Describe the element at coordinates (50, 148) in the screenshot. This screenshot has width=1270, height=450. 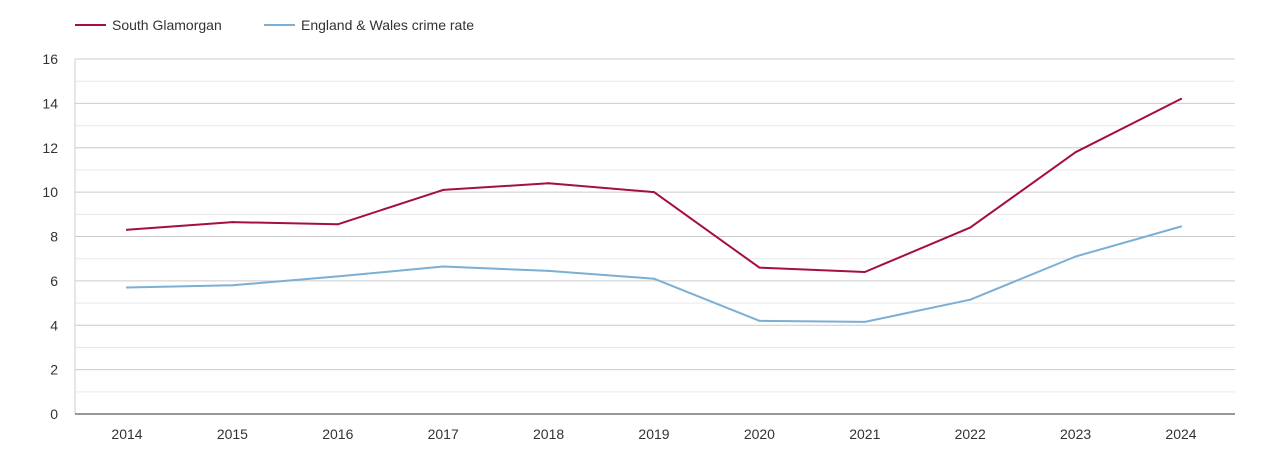
I see `y-tick-label: 12` at that location.